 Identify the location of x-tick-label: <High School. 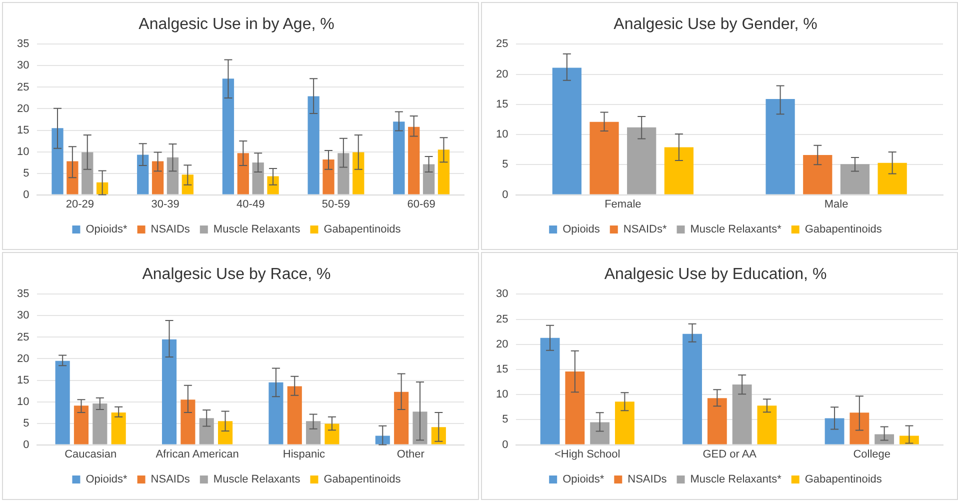
(587, 454).